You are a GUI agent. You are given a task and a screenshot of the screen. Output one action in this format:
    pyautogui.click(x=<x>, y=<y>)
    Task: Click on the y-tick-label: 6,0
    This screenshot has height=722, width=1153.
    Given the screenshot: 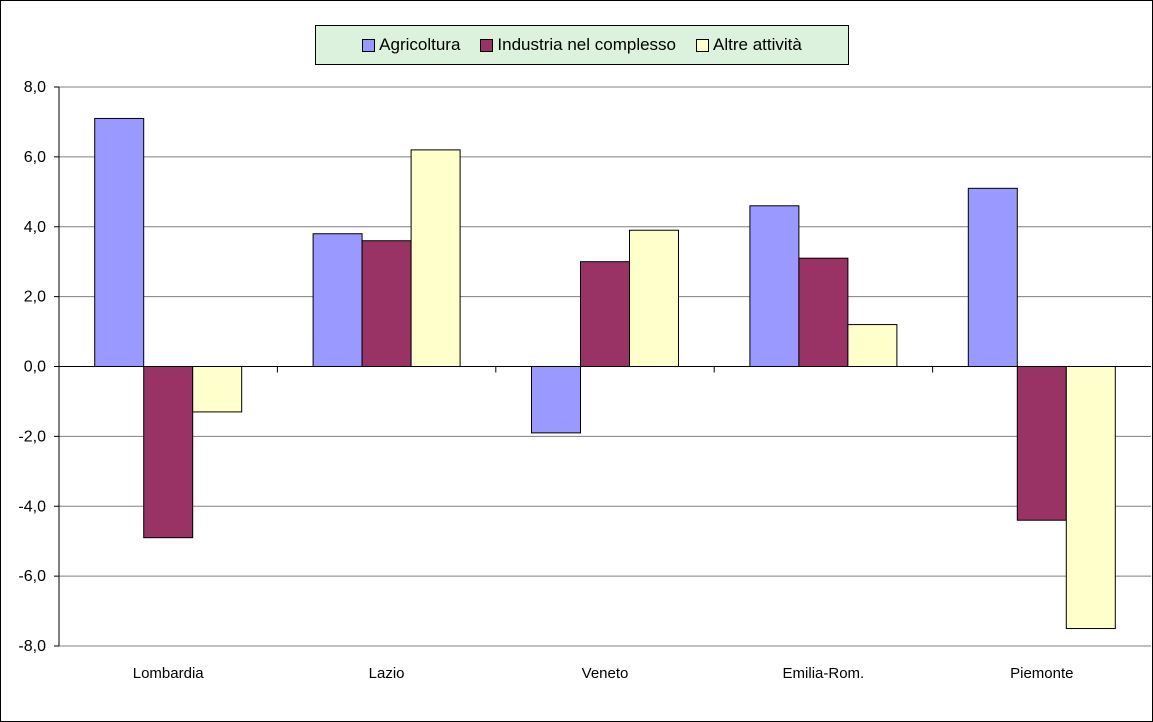 What is the action you would take?
    pyautogui.click(x=35, y=157)
    